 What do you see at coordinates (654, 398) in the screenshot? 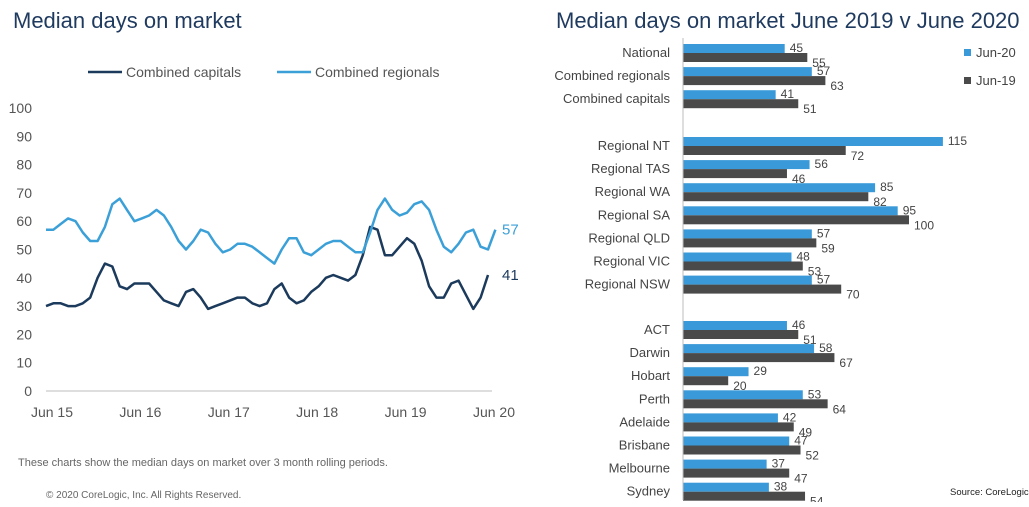
I see `category-label: Perth` at bounding box center [654, 398].